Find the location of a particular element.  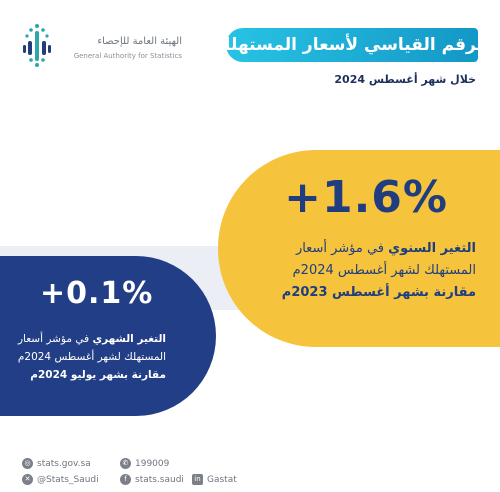

facebook-link: f stats.saudi is located at coordinates (152, 479).